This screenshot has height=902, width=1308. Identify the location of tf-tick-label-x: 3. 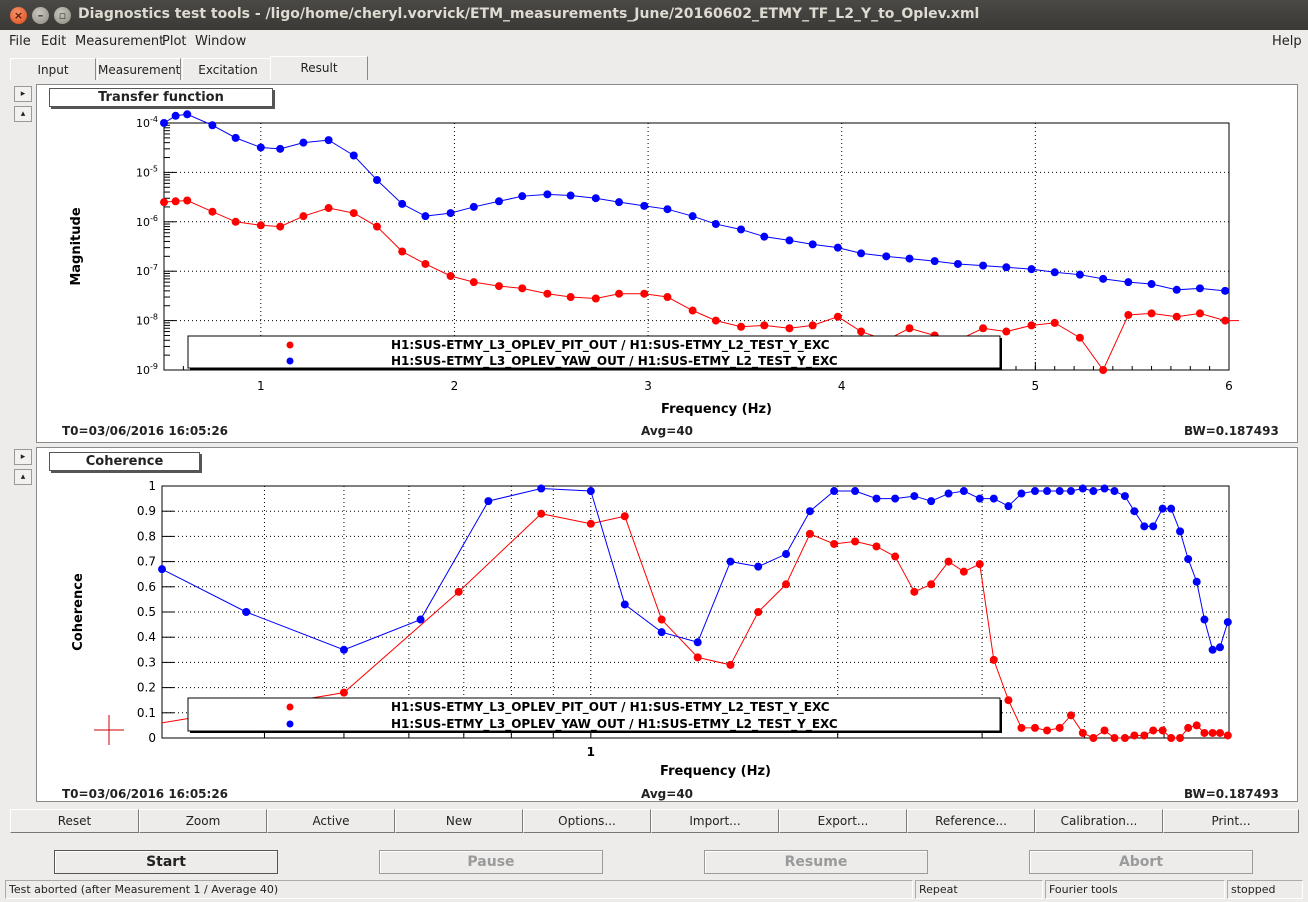
(648, 386).